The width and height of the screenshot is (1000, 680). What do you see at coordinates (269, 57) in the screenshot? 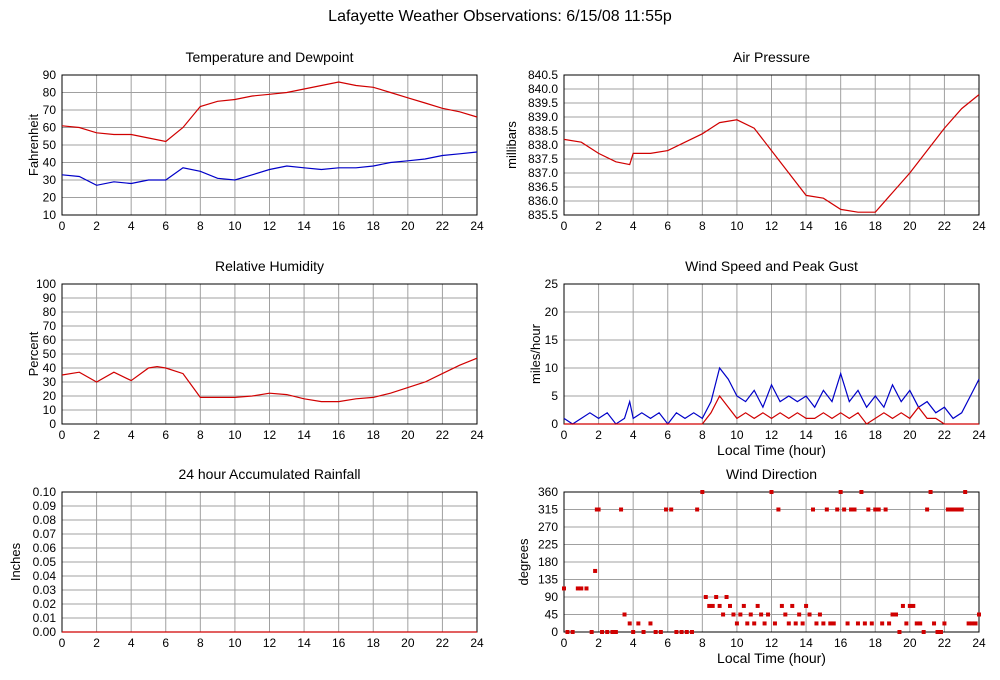
I see `temperature-title: Temperature and Dewpoint` at bounding box center [269, 57].